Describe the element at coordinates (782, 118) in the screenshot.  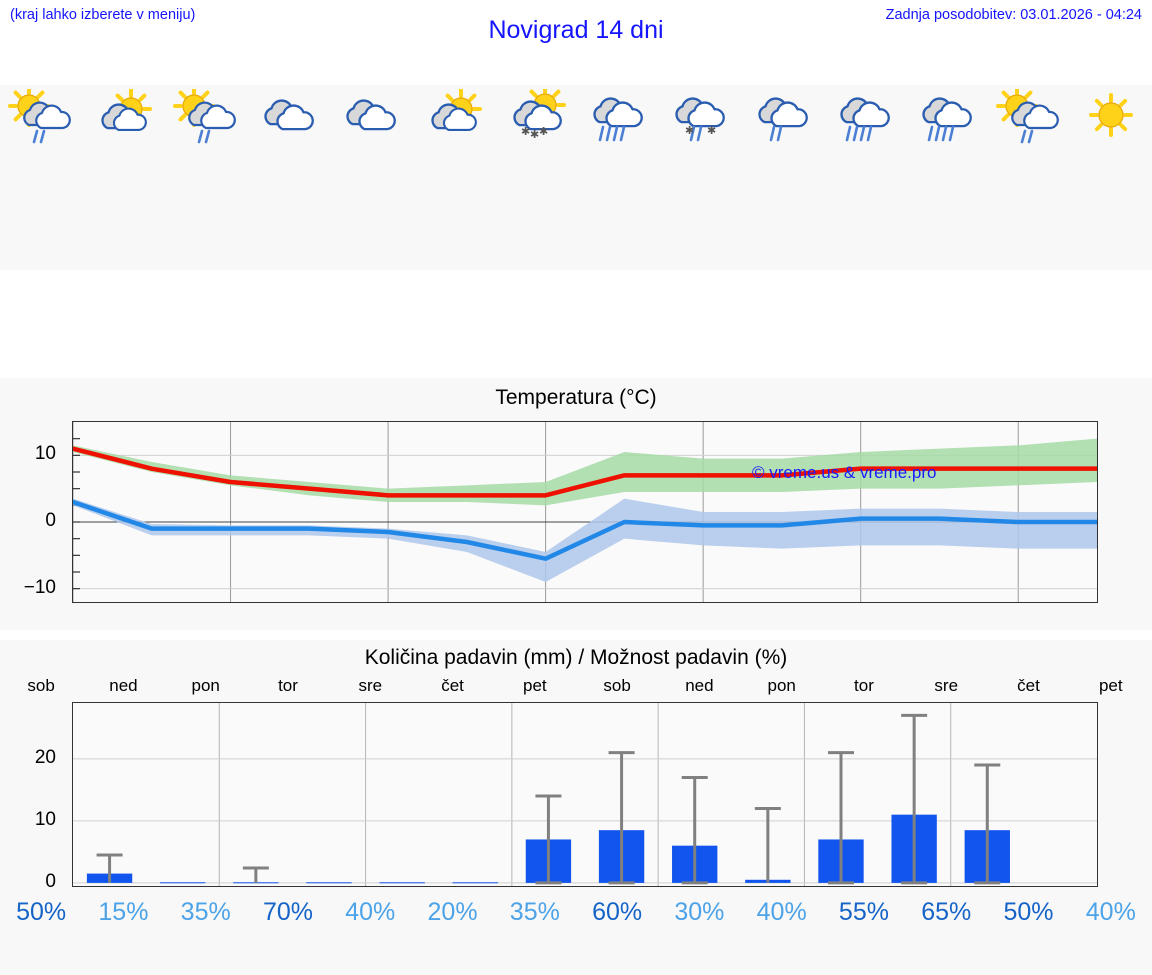
I see `cloud-rain-light-icon` at that location.